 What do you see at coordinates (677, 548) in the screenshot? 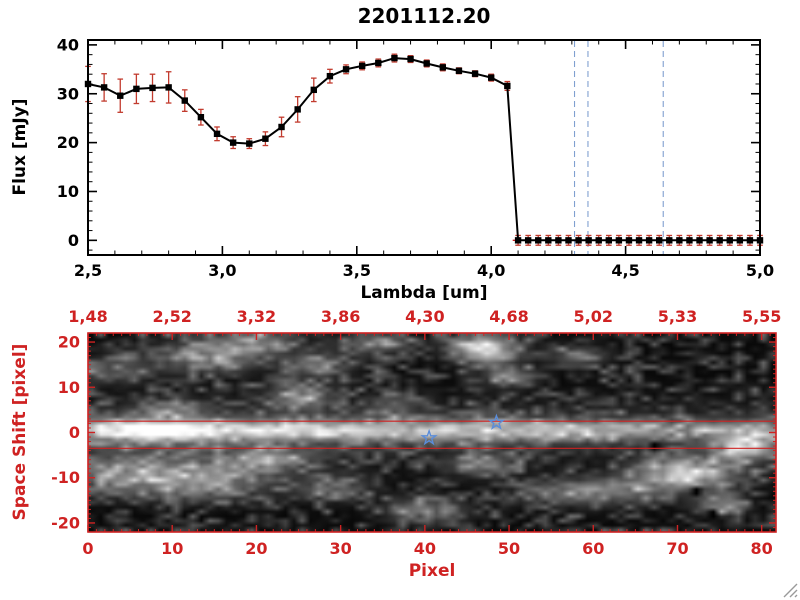
I see `pixel-tick-label: 70` at bounding box center [677, 548].